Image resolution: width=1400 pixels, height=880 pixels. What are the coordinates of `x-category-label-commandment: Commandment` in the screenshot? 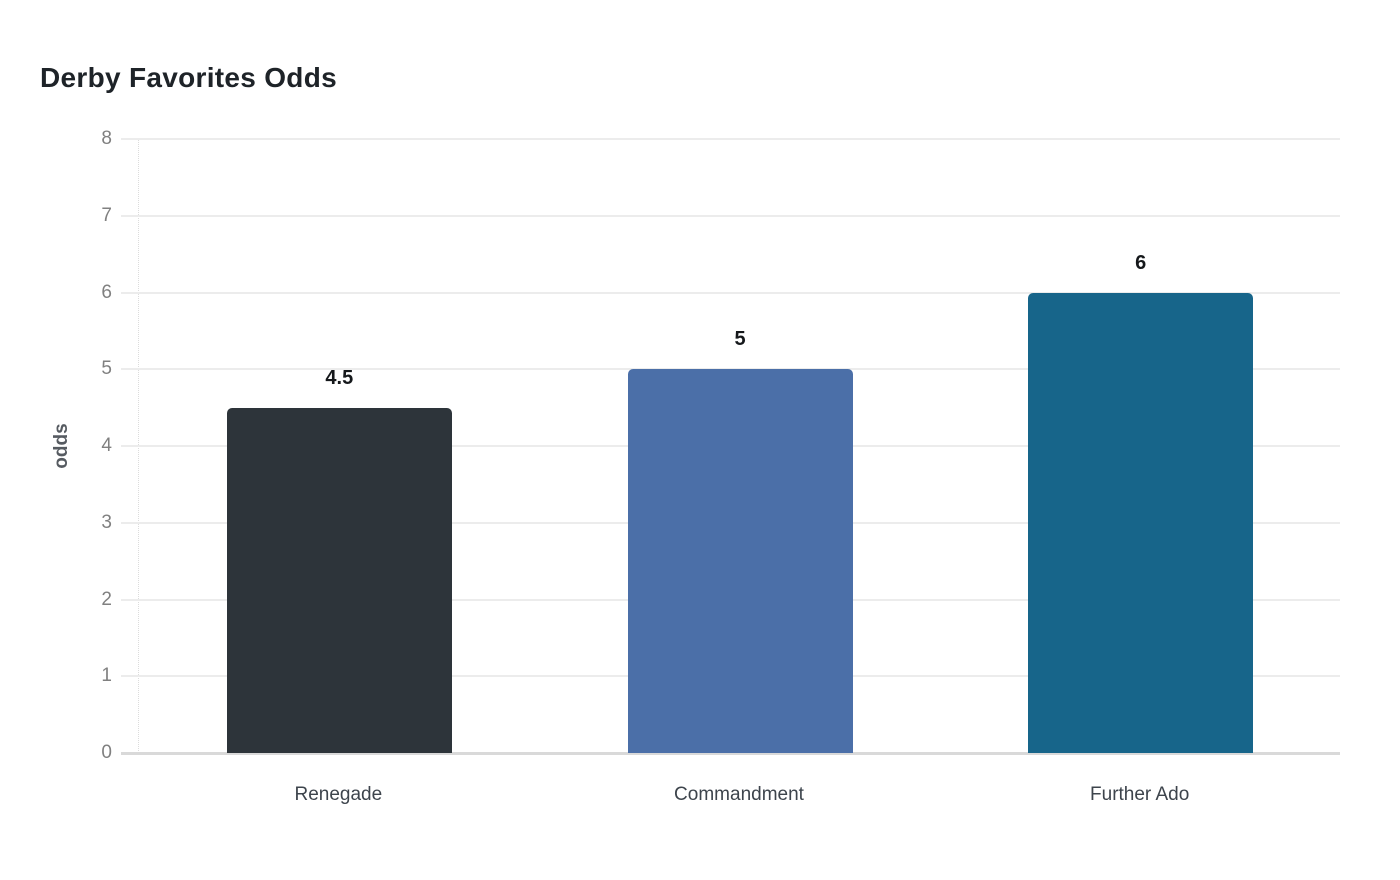 It's located at (739, 794).